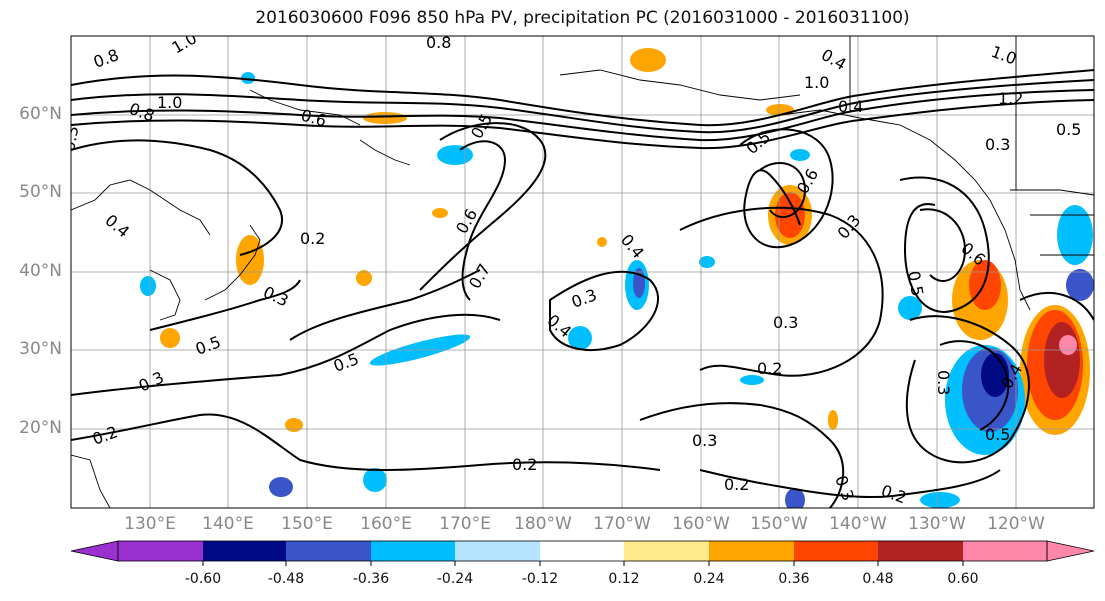 The image size is (1105, 601). I want to click on lon-label: 130°W, so click(937, 524).